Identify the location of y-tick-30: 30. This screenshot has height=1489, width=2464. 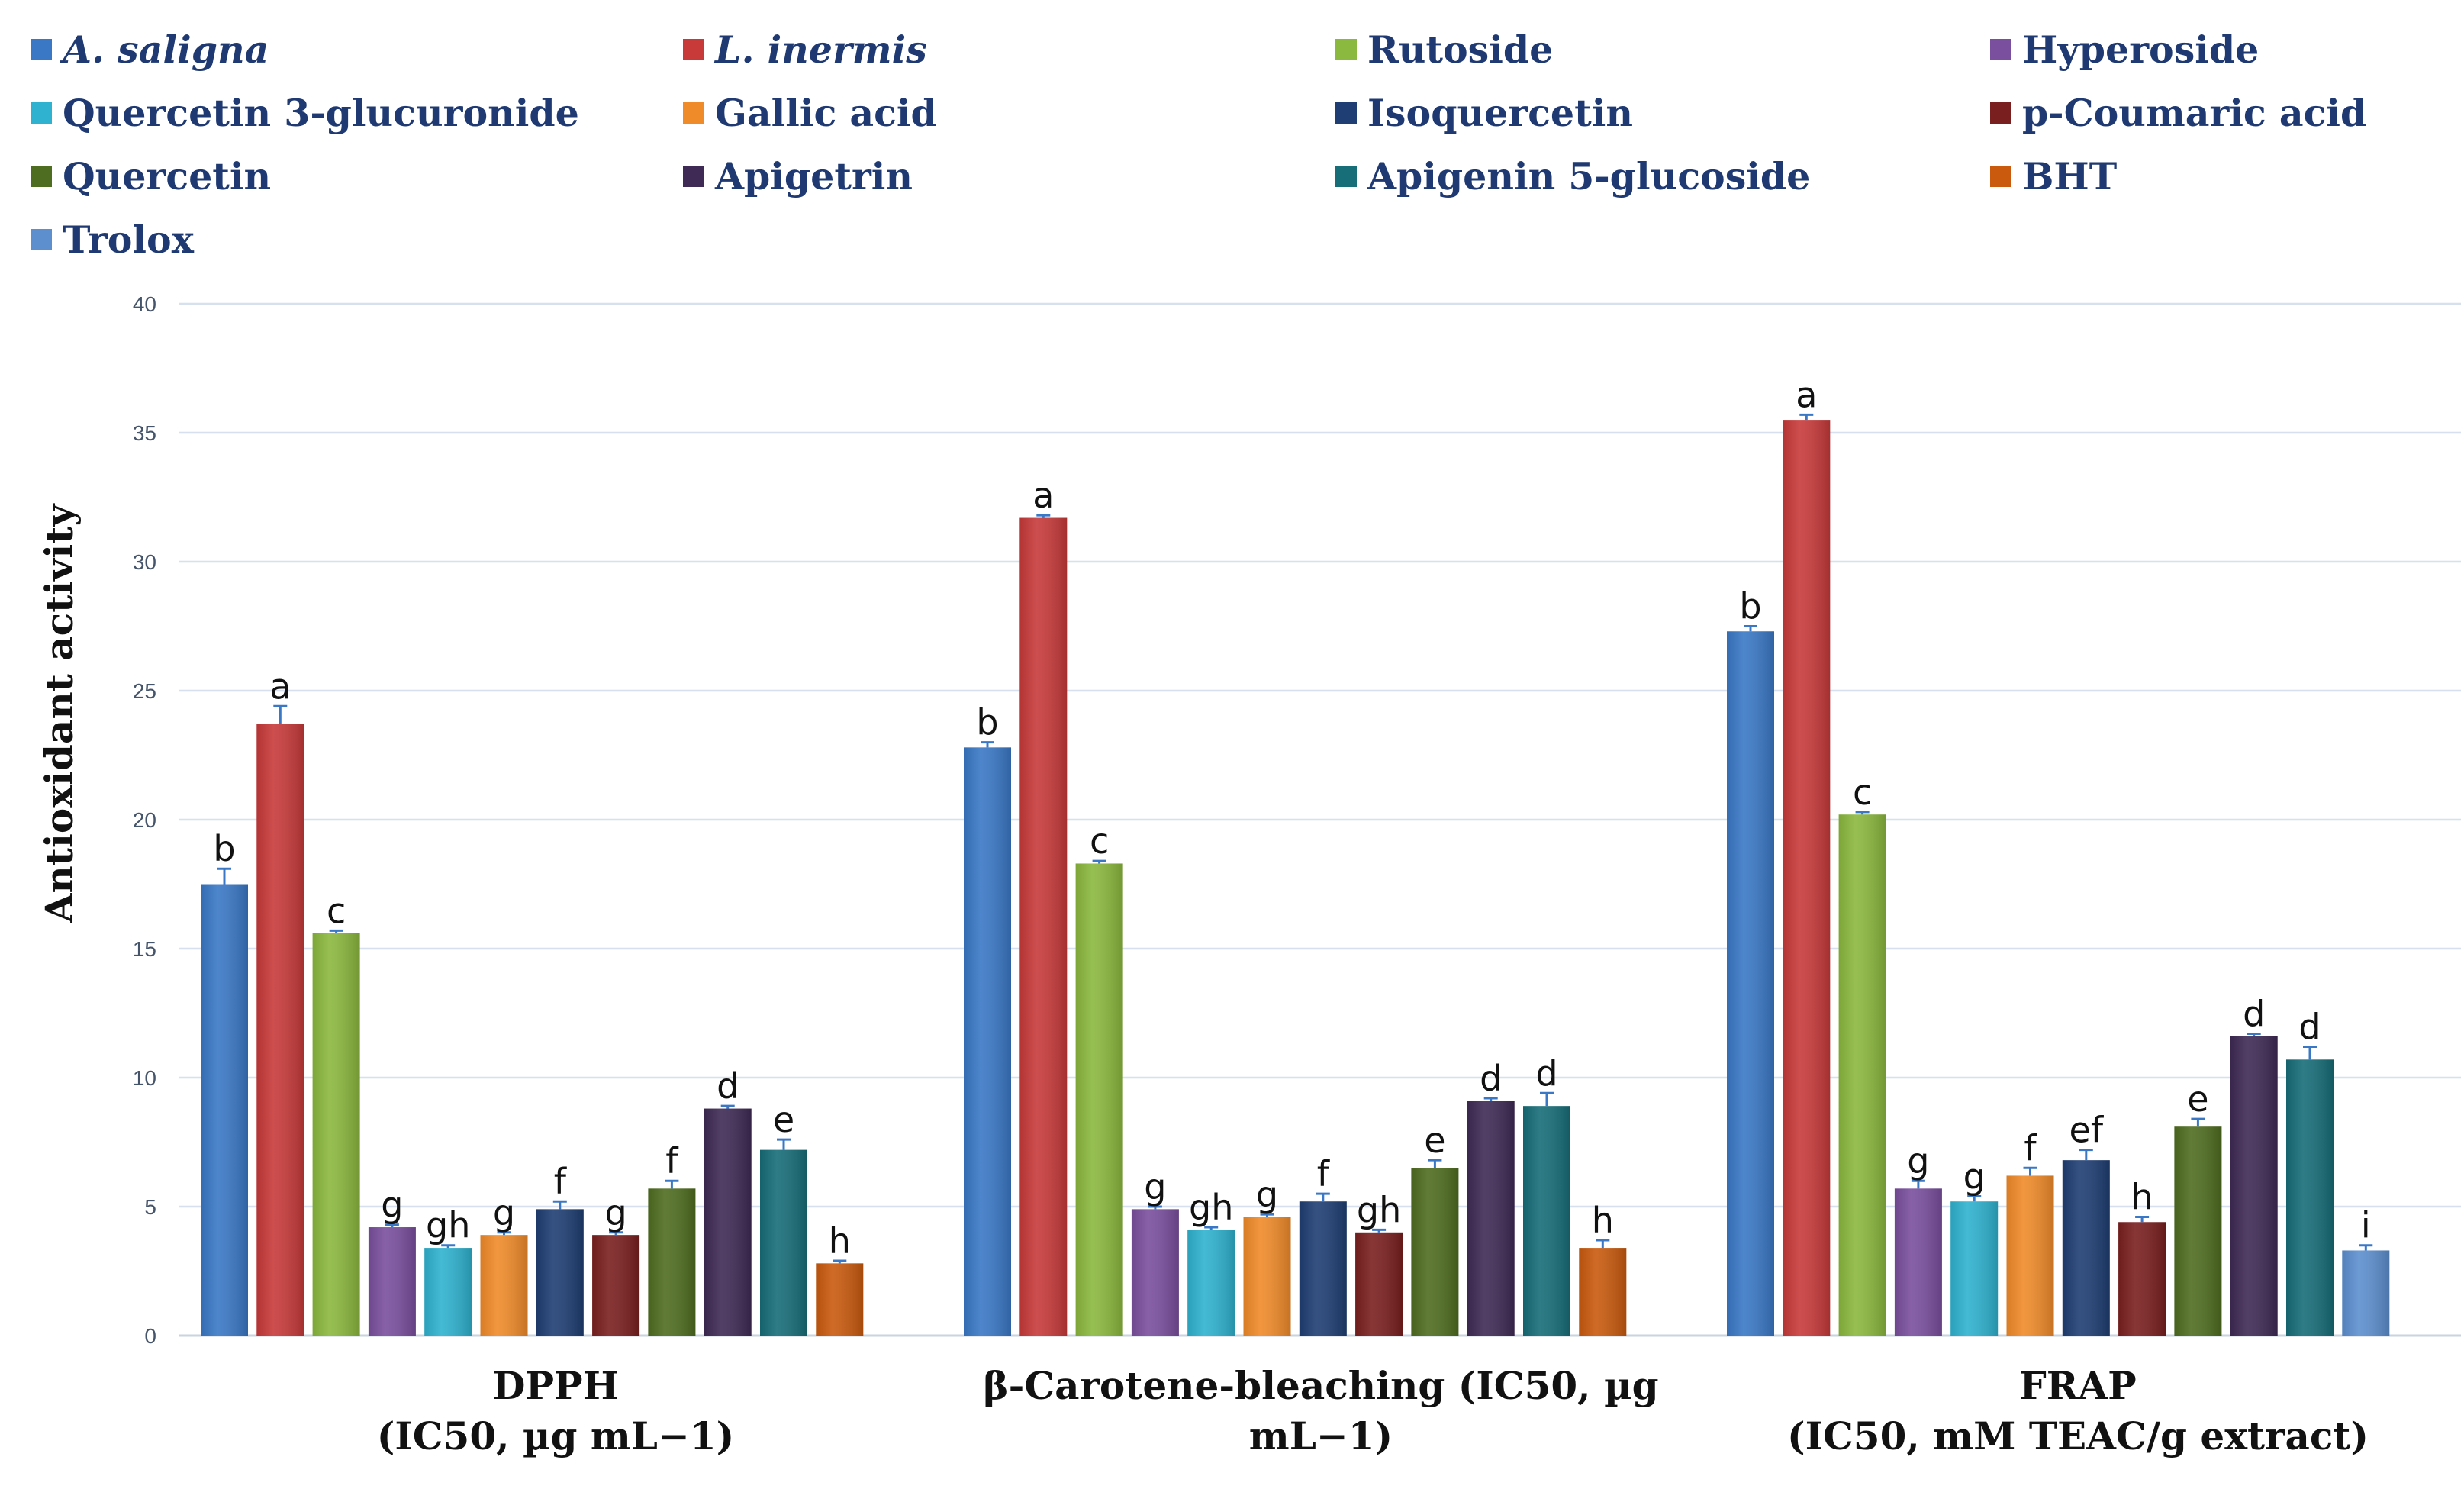
(144, 562).